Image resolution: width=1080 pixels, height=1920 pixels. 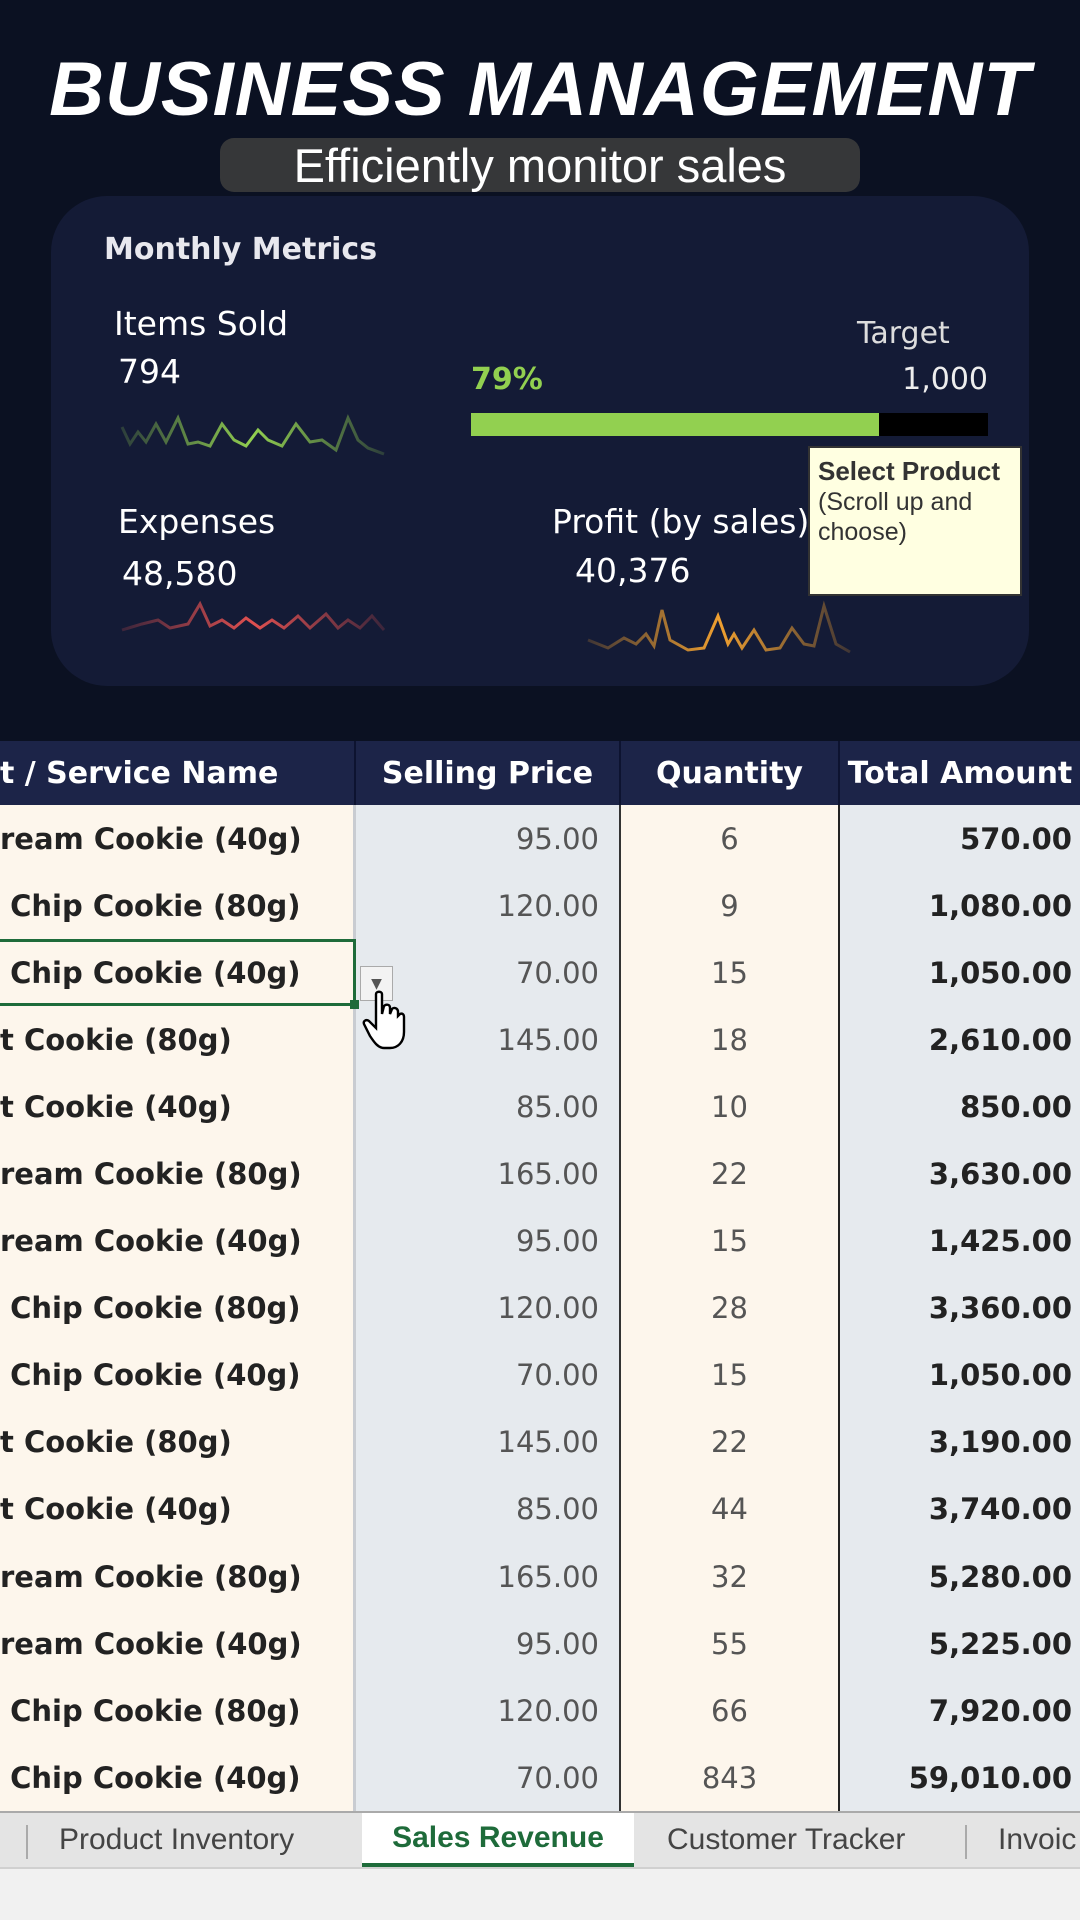 I want to click on table-row: t Cookie (80g) 145.00 18 2,610.00, so click(x=540, y=1040).